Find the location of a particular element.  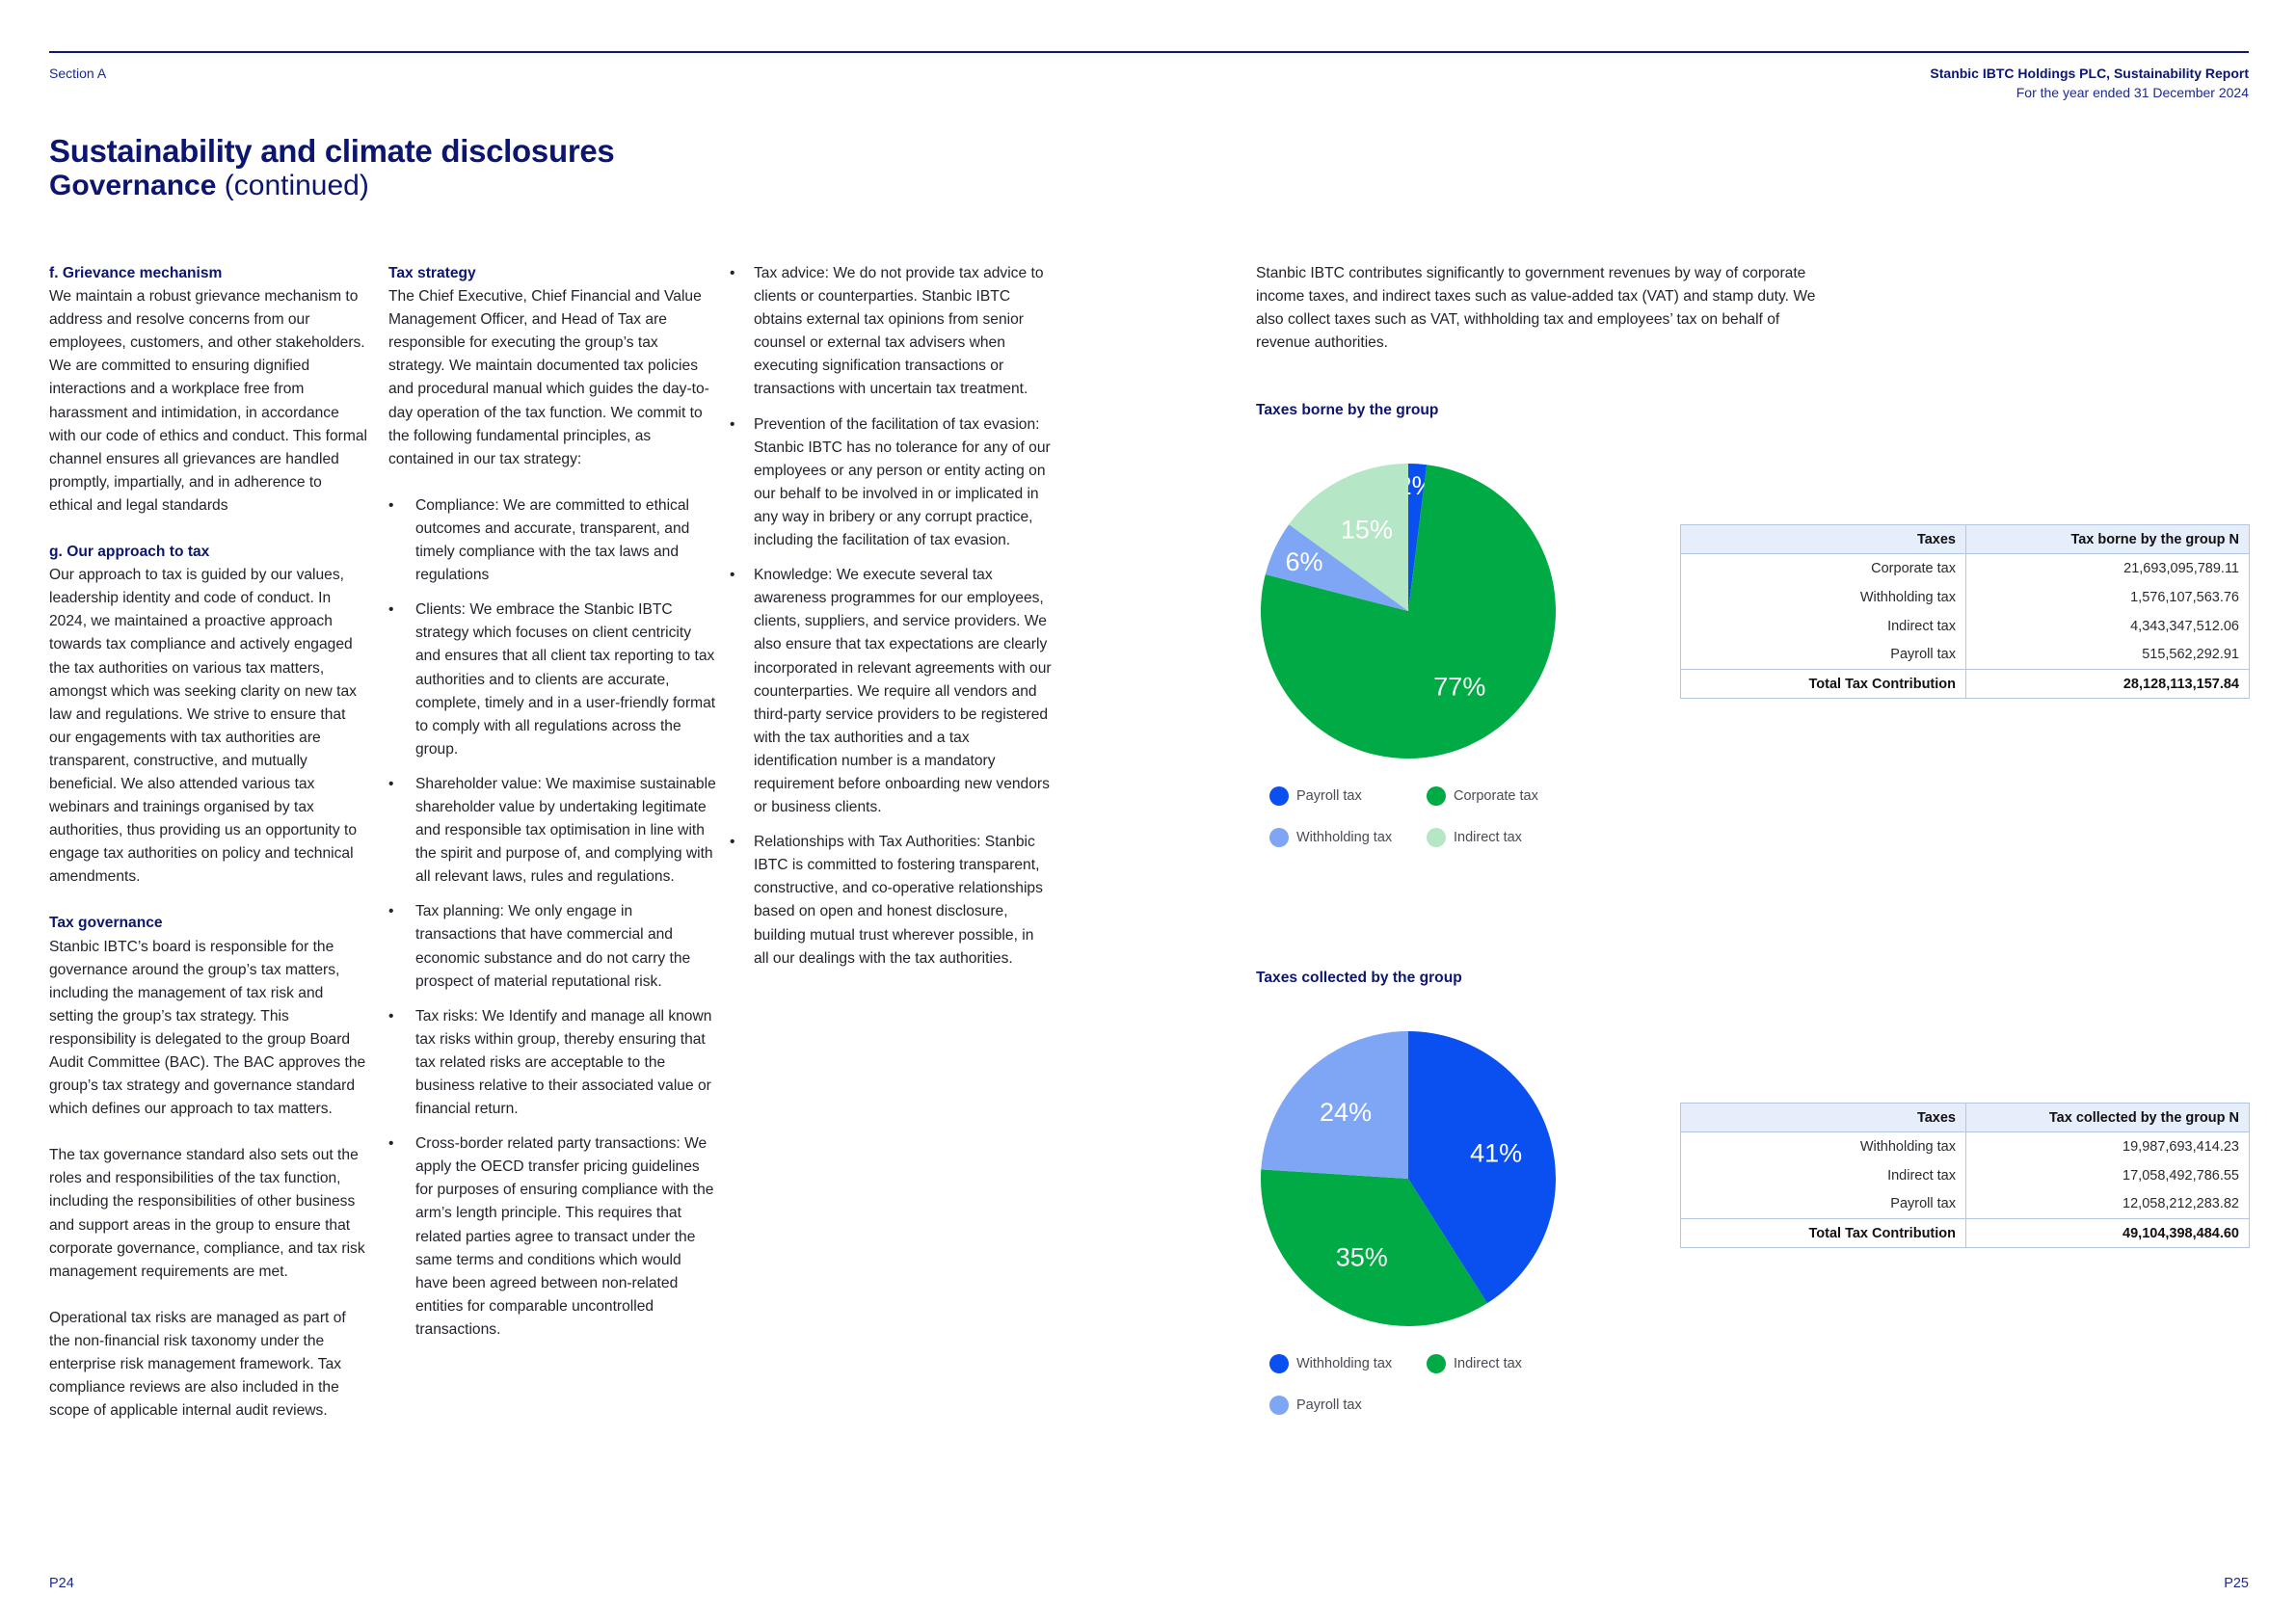

table-row: Withholding tax 19,987,693,414.23 is located at coordinates (1965, 1146).